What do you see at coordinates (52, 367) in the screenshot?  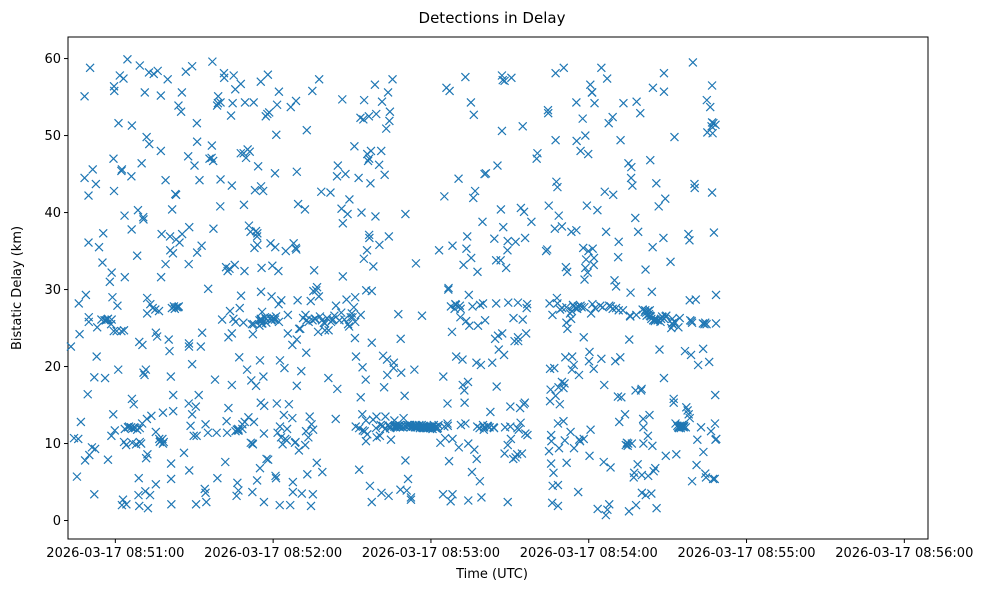 I see `y-tick-label: 20` at bounding box center [52, 367].